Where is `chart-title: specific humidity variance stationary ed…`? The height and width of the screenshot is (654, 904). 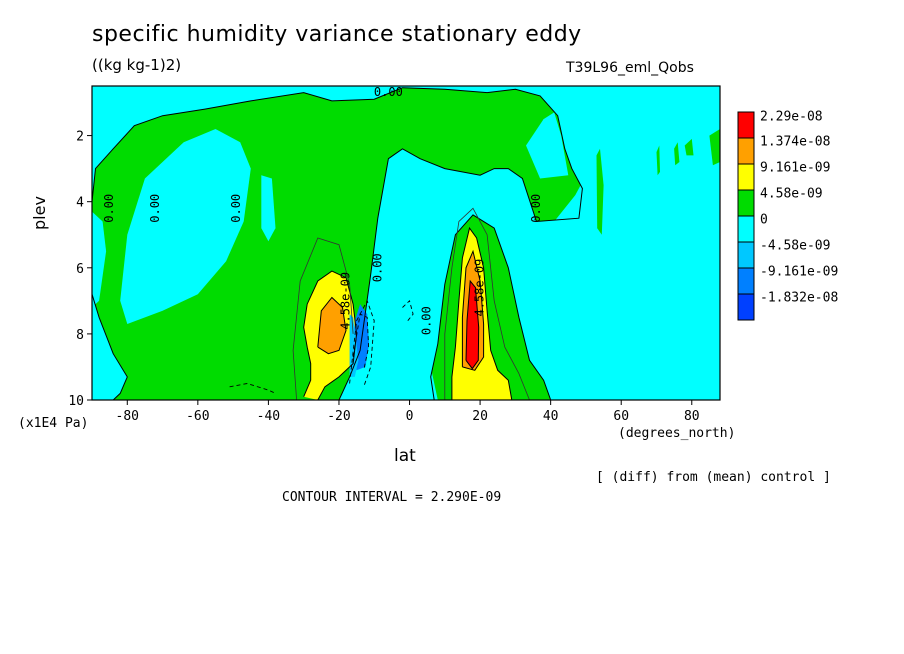
chart-title: specific humidity variance stationary ed… is located at coordinates (337, 34).